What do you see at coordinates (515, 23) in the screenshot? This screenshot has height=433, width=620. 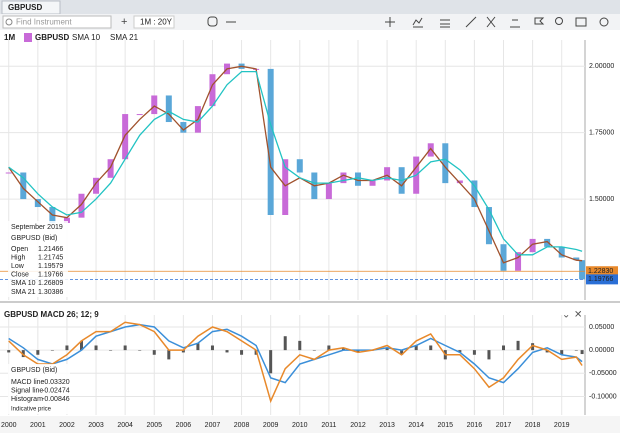 I see `text-icon` at bounding box center [515, 23].